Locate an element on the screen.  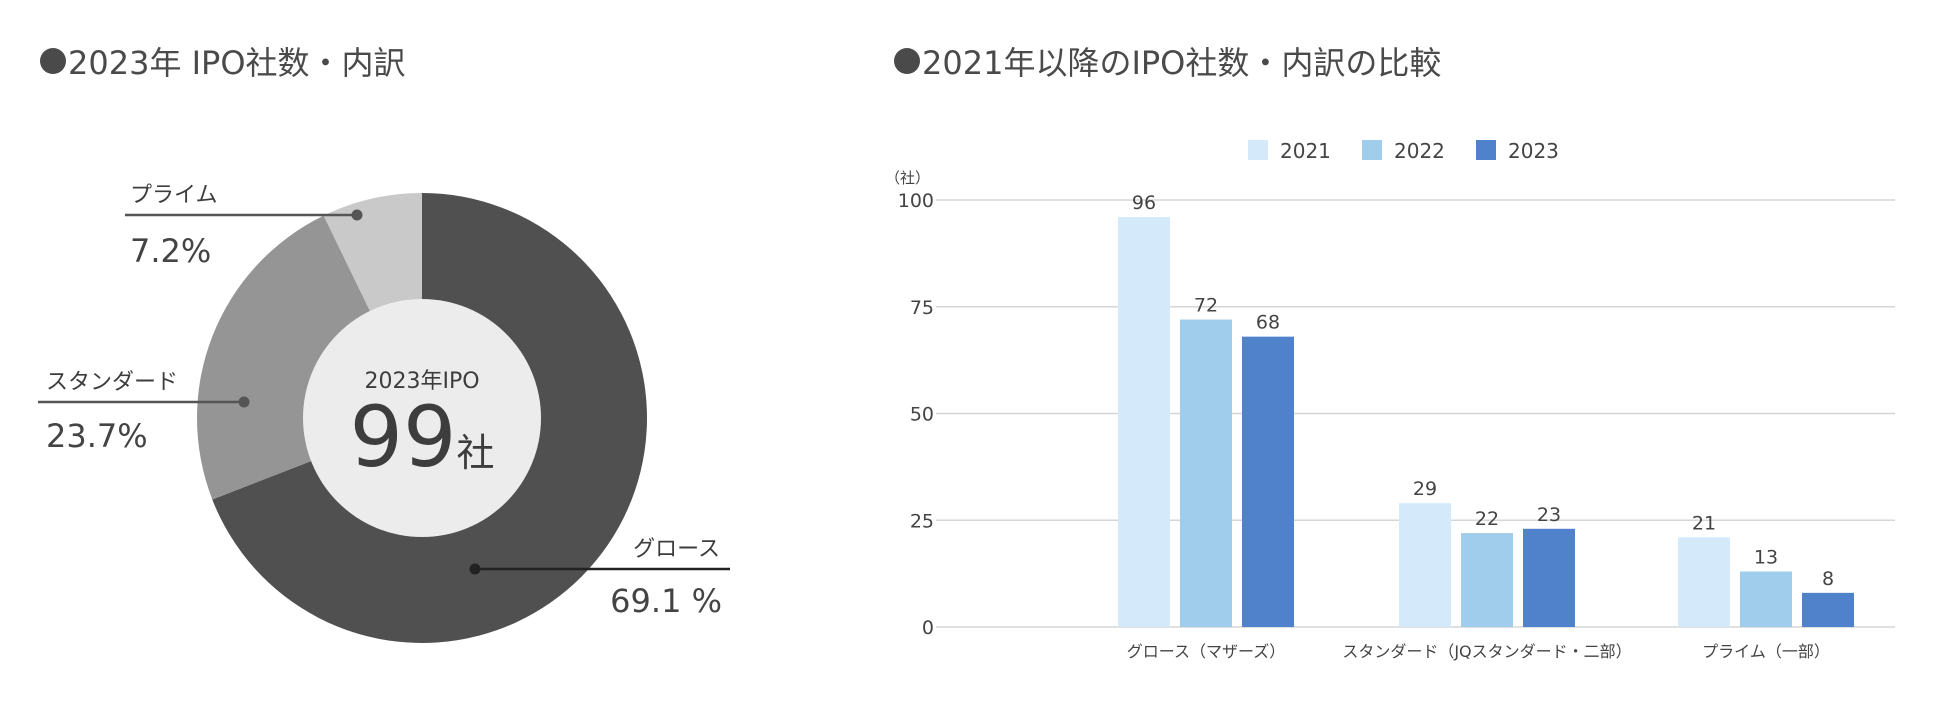
legend-swatch-2022 is located at coordinates (1372, 150).